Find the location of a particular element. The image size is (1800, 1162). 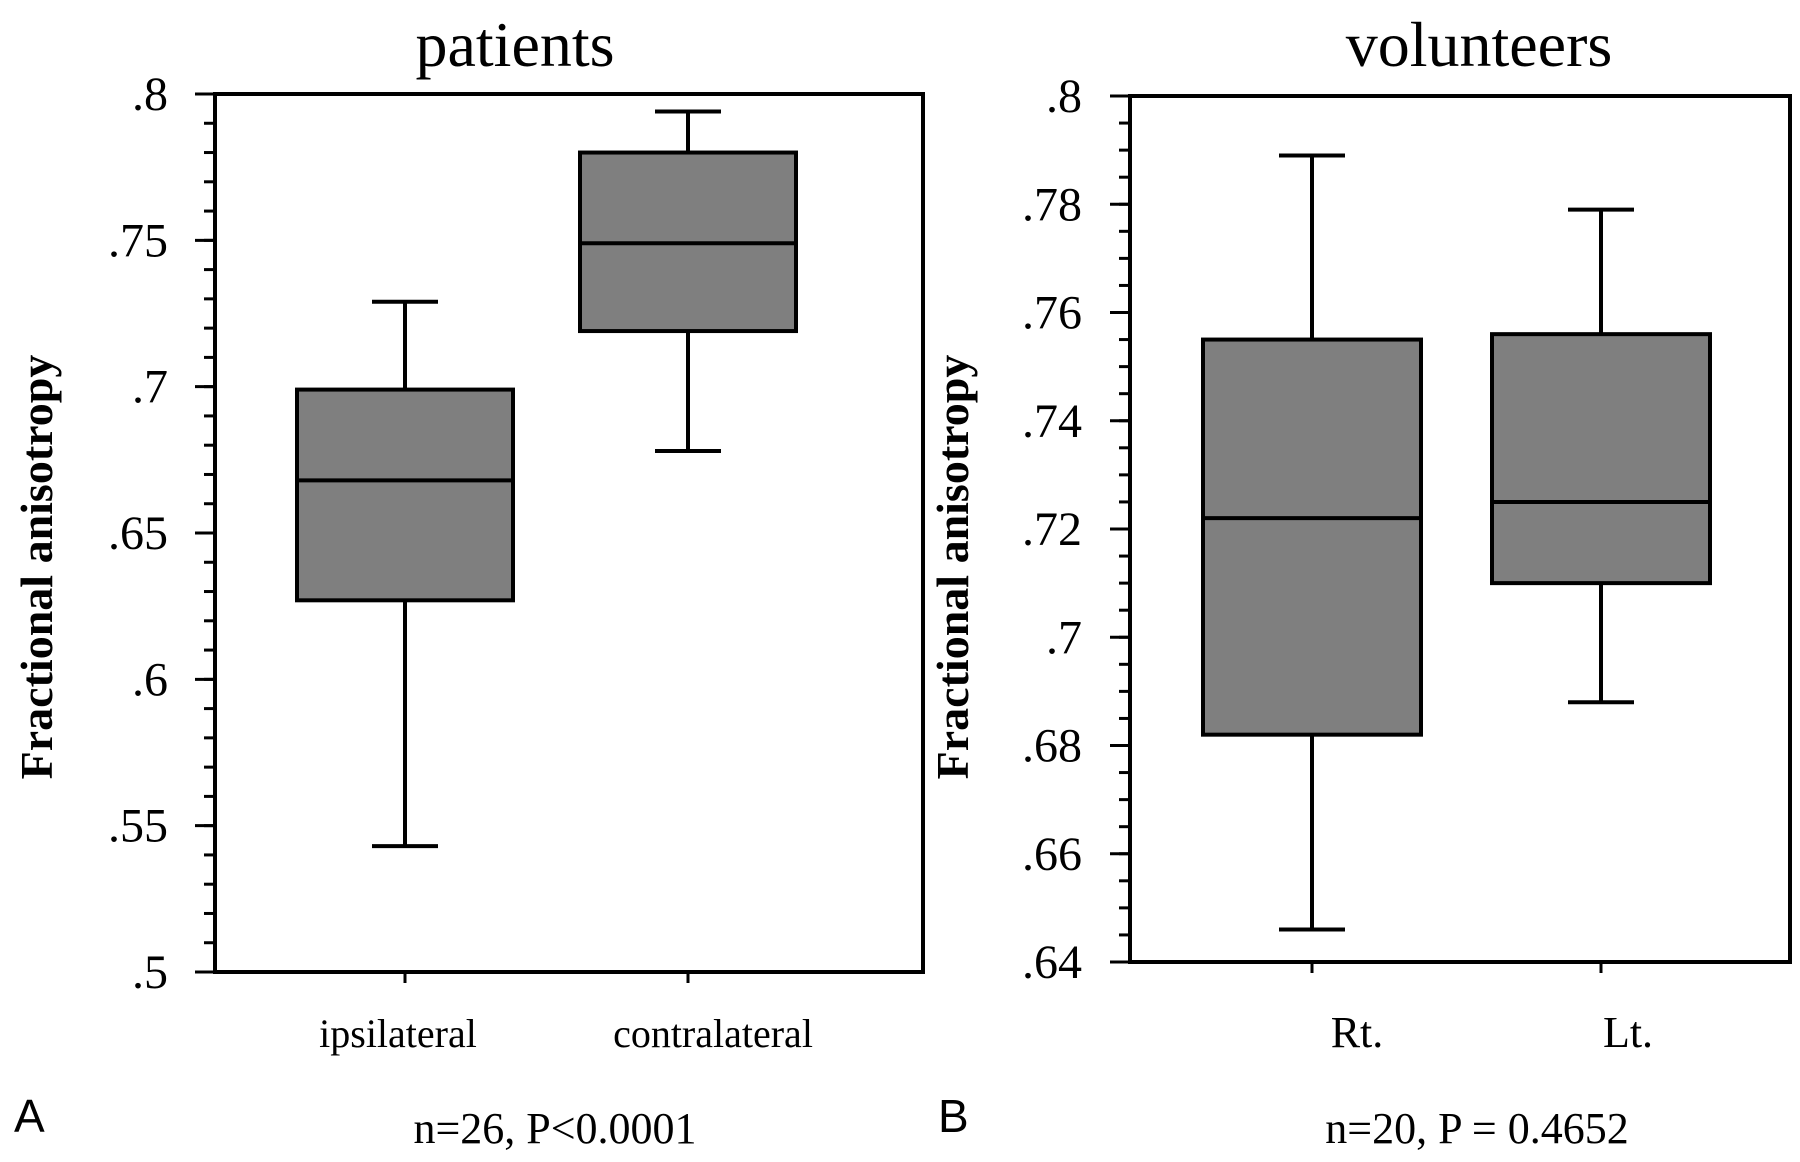

y-tick-label: .64 is located at coordinates (1052, 962).